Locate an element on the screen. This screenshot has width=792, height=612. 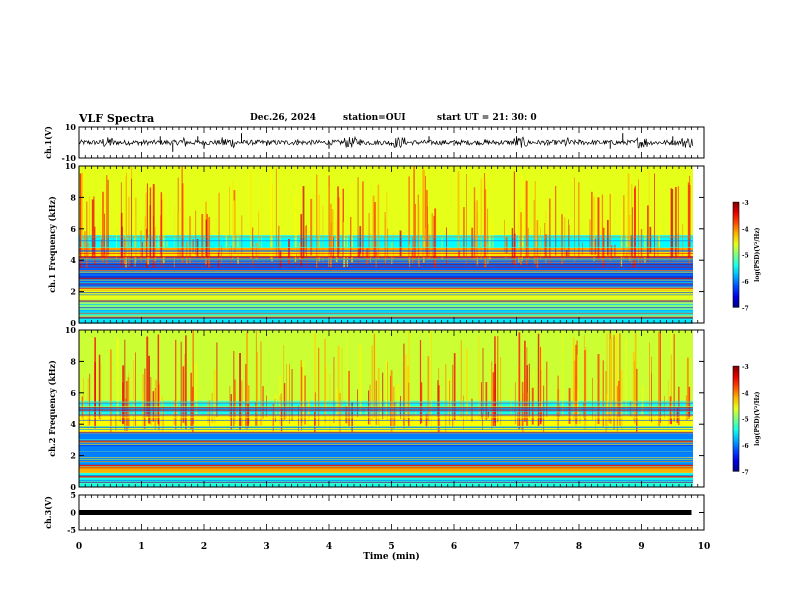
colorbar-tick-label: -4 is located at coordinates (745, 393).